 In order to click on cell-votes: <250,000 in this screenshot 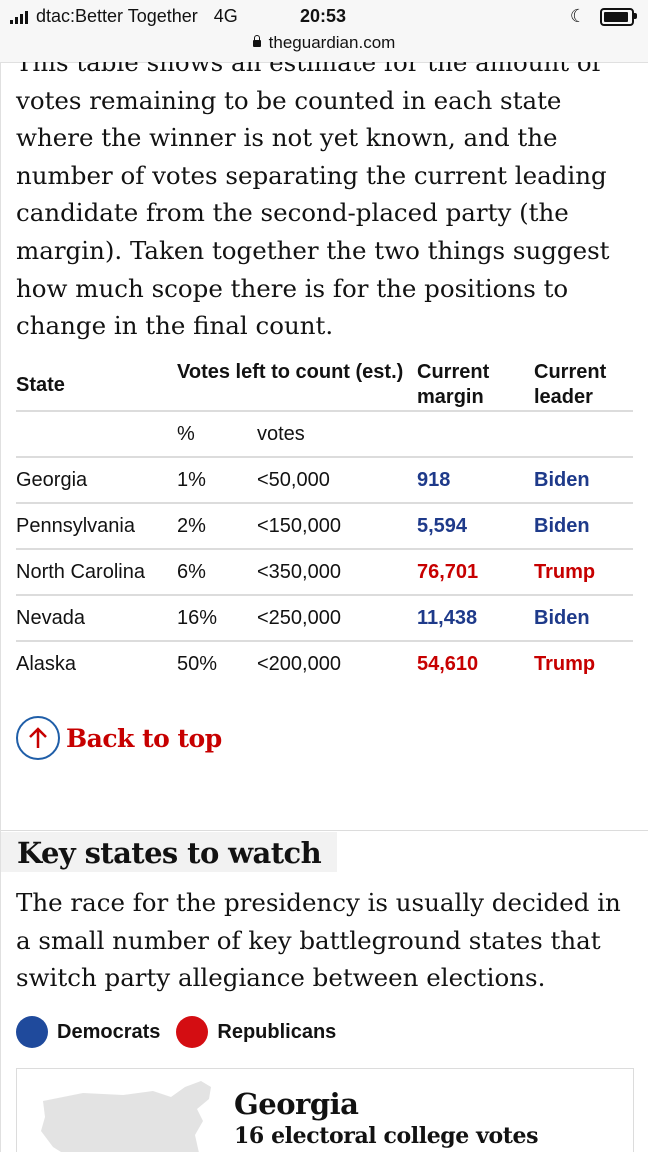, I will do `click(337, 617)`.